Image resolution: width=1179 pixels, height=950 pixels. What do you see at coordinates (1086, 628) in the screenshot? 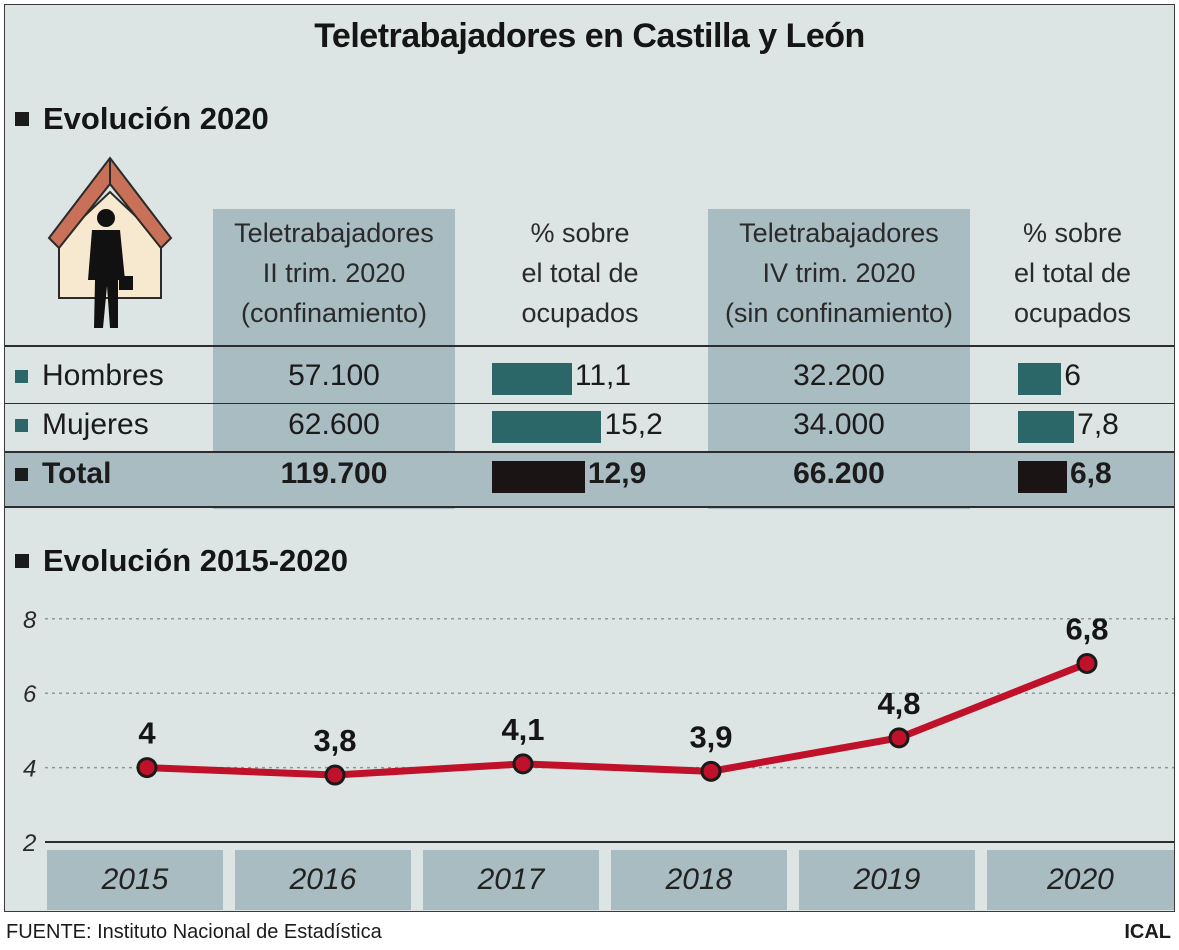
I see `data-label: 6,8` at bounding box center [1086, 628].